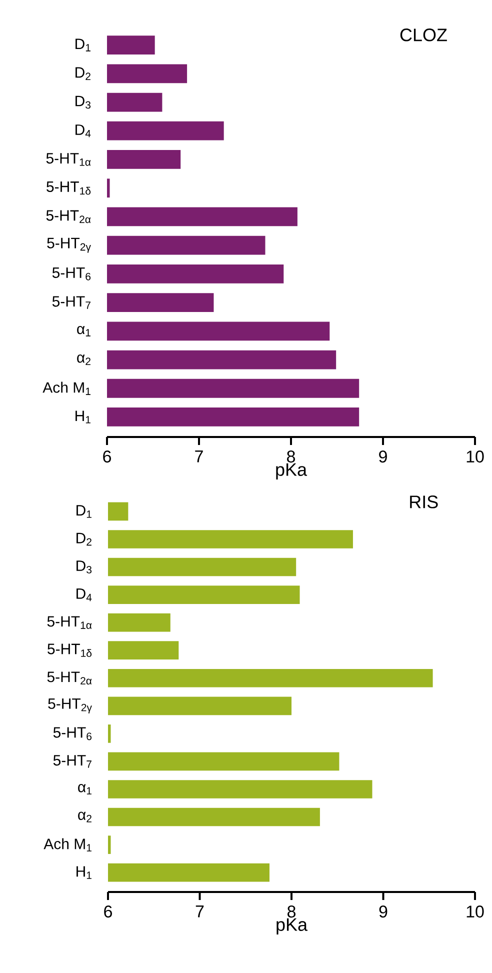 This screenshot has width=492, height=973. Describe the element at coordinates (424, 502) in the screenshot. I see `chart-title: RIS` at that location.